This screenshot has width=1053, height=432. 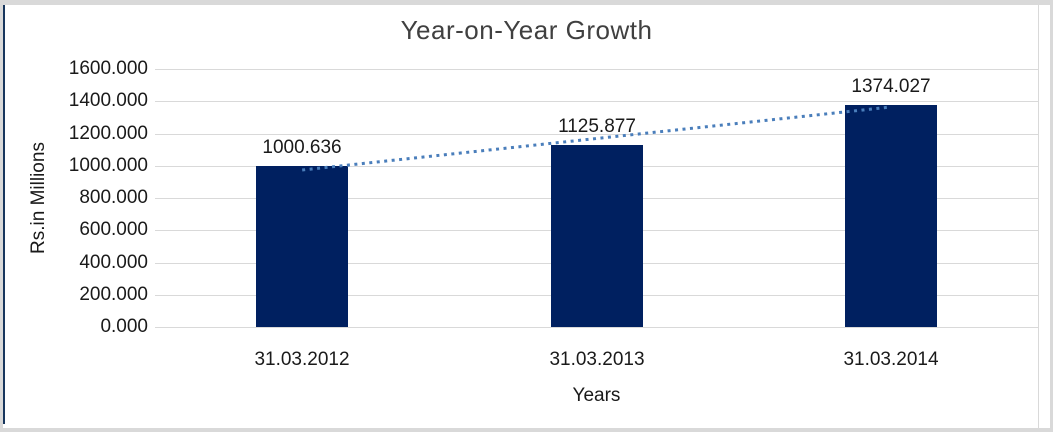 I want to click on bar-31.03.2013, so click(x=597, y=236).